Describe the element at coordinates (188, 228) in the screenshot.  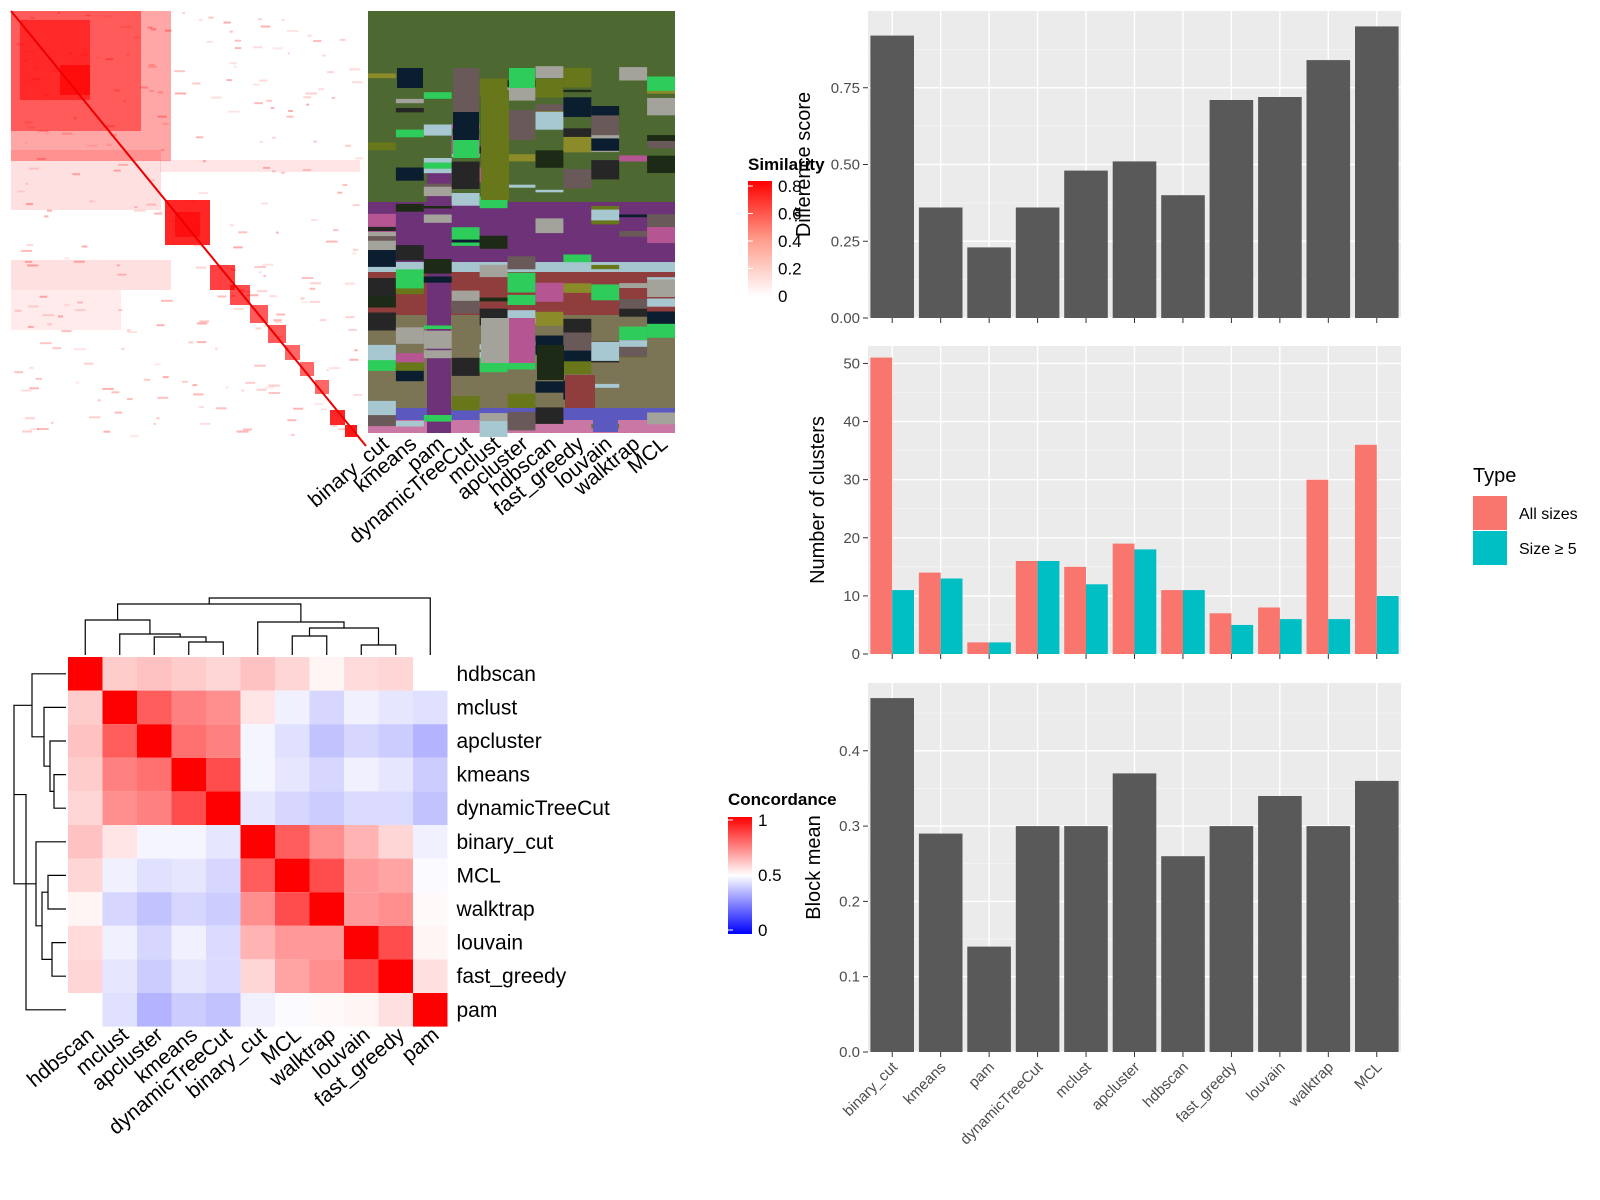
I see `similarity-matrix-blocks` at that location.